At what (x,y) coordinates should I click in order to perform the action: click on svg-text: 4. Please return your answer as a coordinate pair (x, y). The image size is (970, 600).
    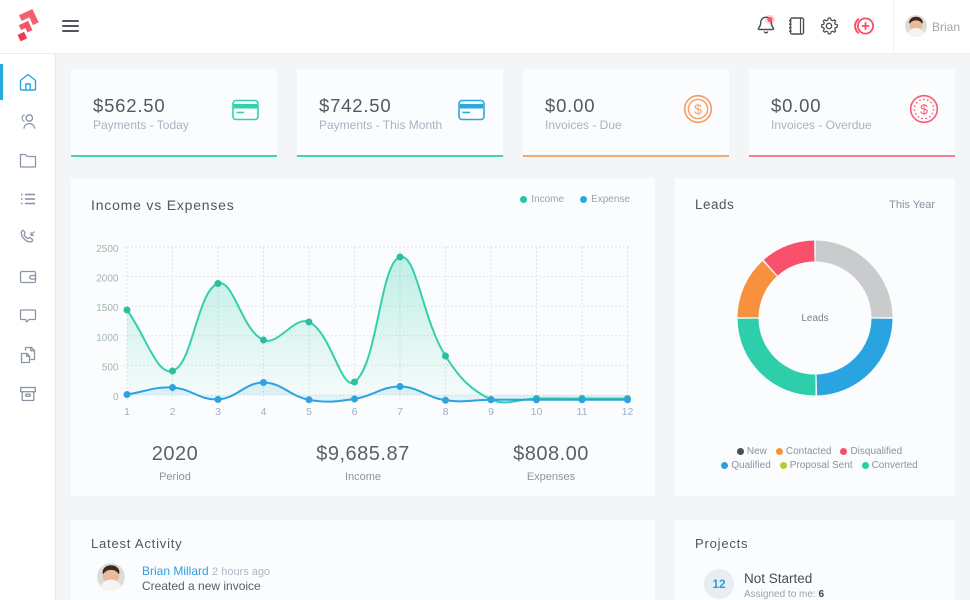
    Looking at the image, I should click on (264, 412).